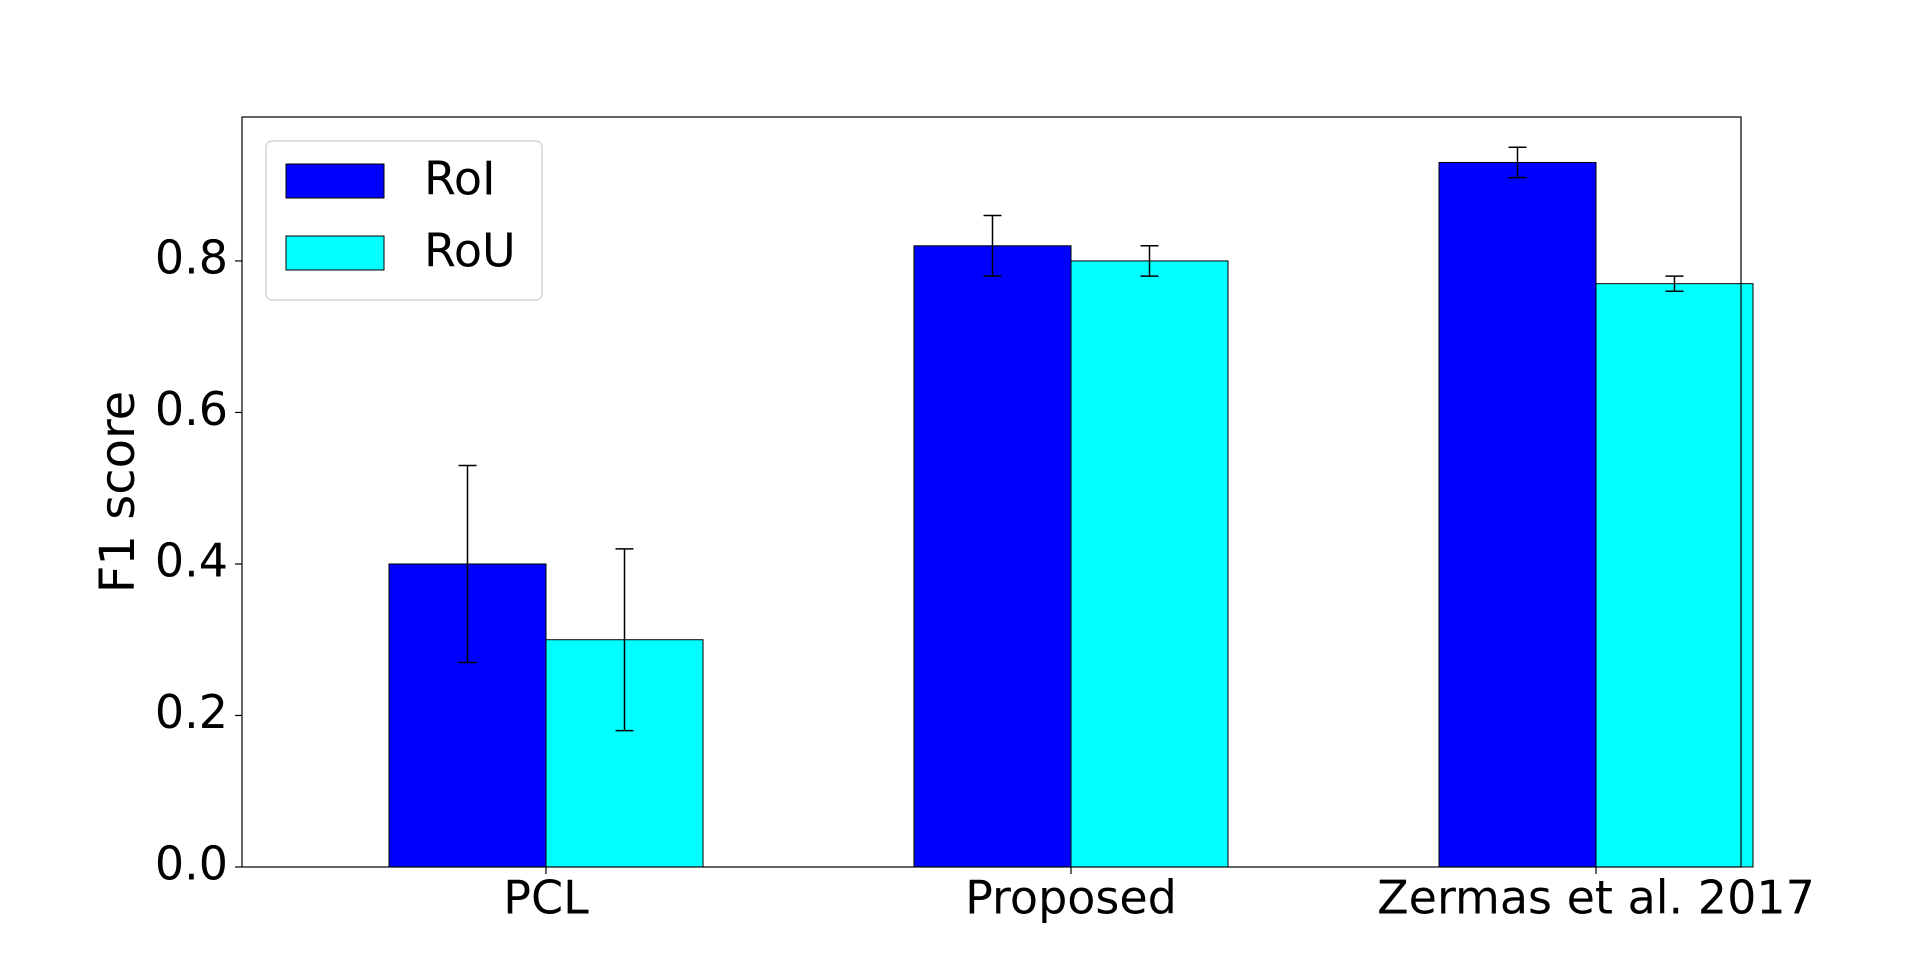 The image size is (1920, 969). I want to click on legend-swatch-rou, so click(335, 253).